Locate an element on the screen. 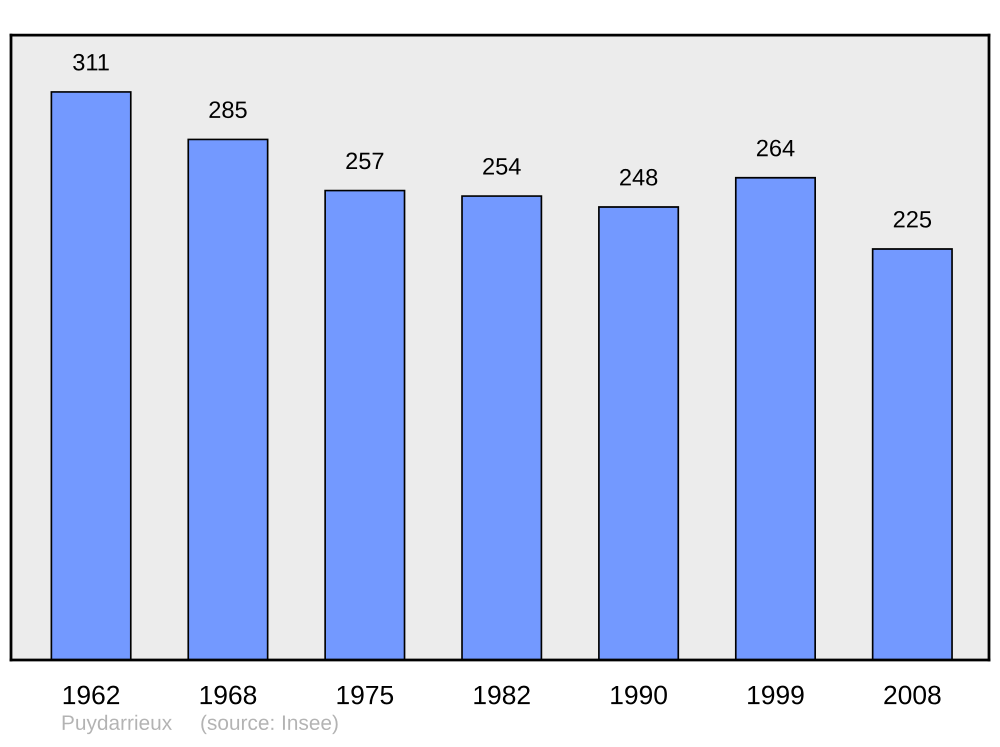  data-label: 264 is located at coordinates (775, 148).